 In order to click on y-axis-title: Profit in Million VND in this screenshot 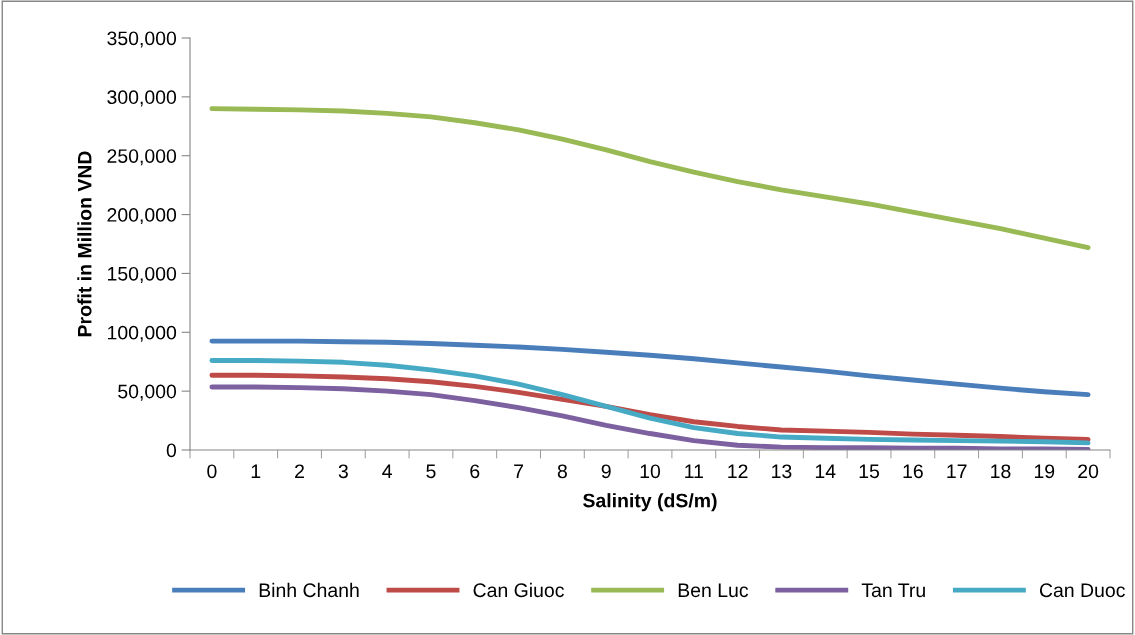, I will do `click(84, 244)`.